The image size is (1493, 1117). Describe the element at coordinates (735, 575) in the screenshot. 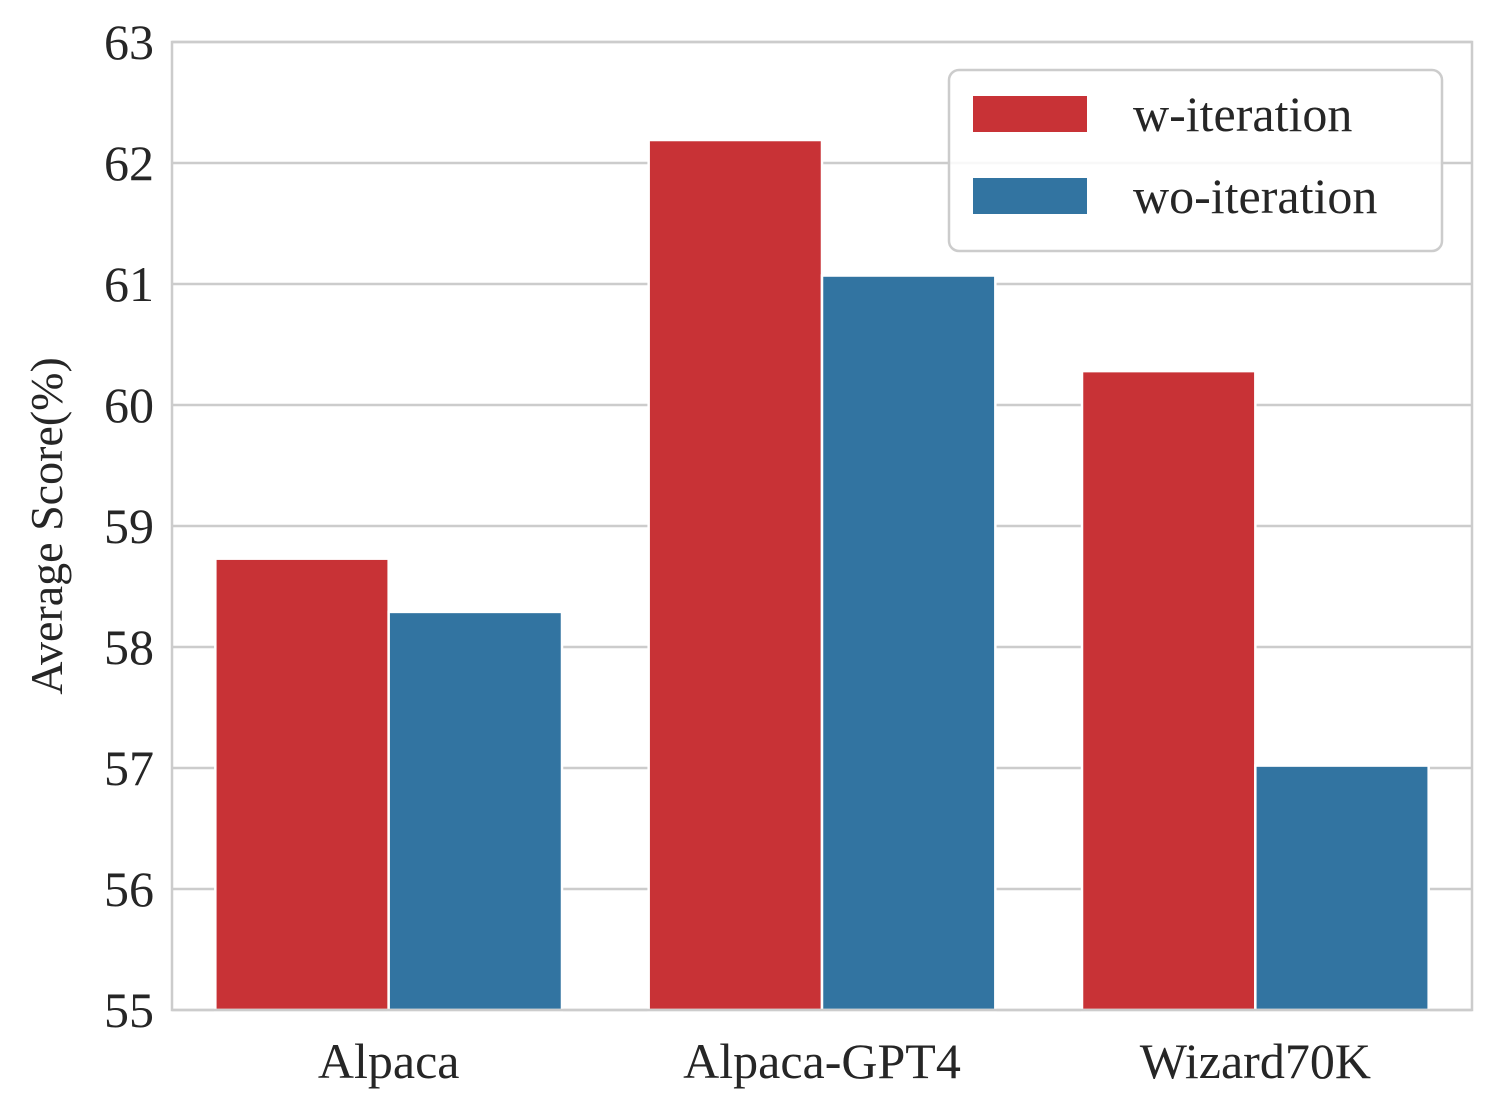

I see `bar-w-iteration-Alpaca-GPT4` at that location.